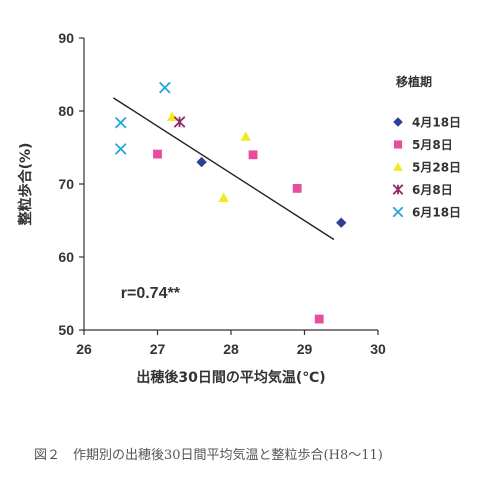 The width and height of the screenshot is (502, 482). Describe the element at coordinates (436, 213) in the screenshot. I see `legend-entry-label: 6月18日` at that location.